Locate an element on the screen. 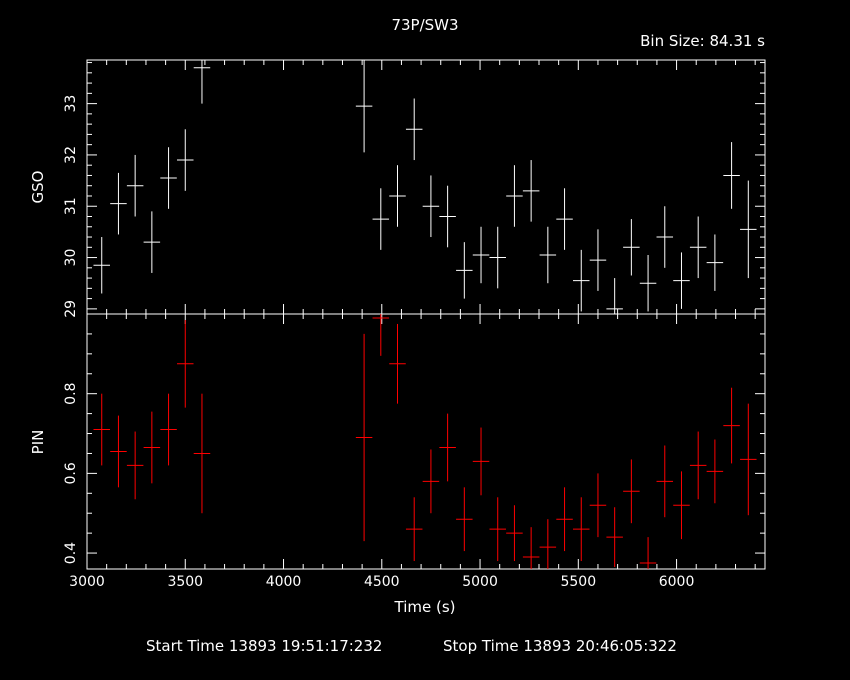 Image resolution: width=850 pixels, height=680 pixels. x-tick-label: 5500 is located at coordinates (578, 582).